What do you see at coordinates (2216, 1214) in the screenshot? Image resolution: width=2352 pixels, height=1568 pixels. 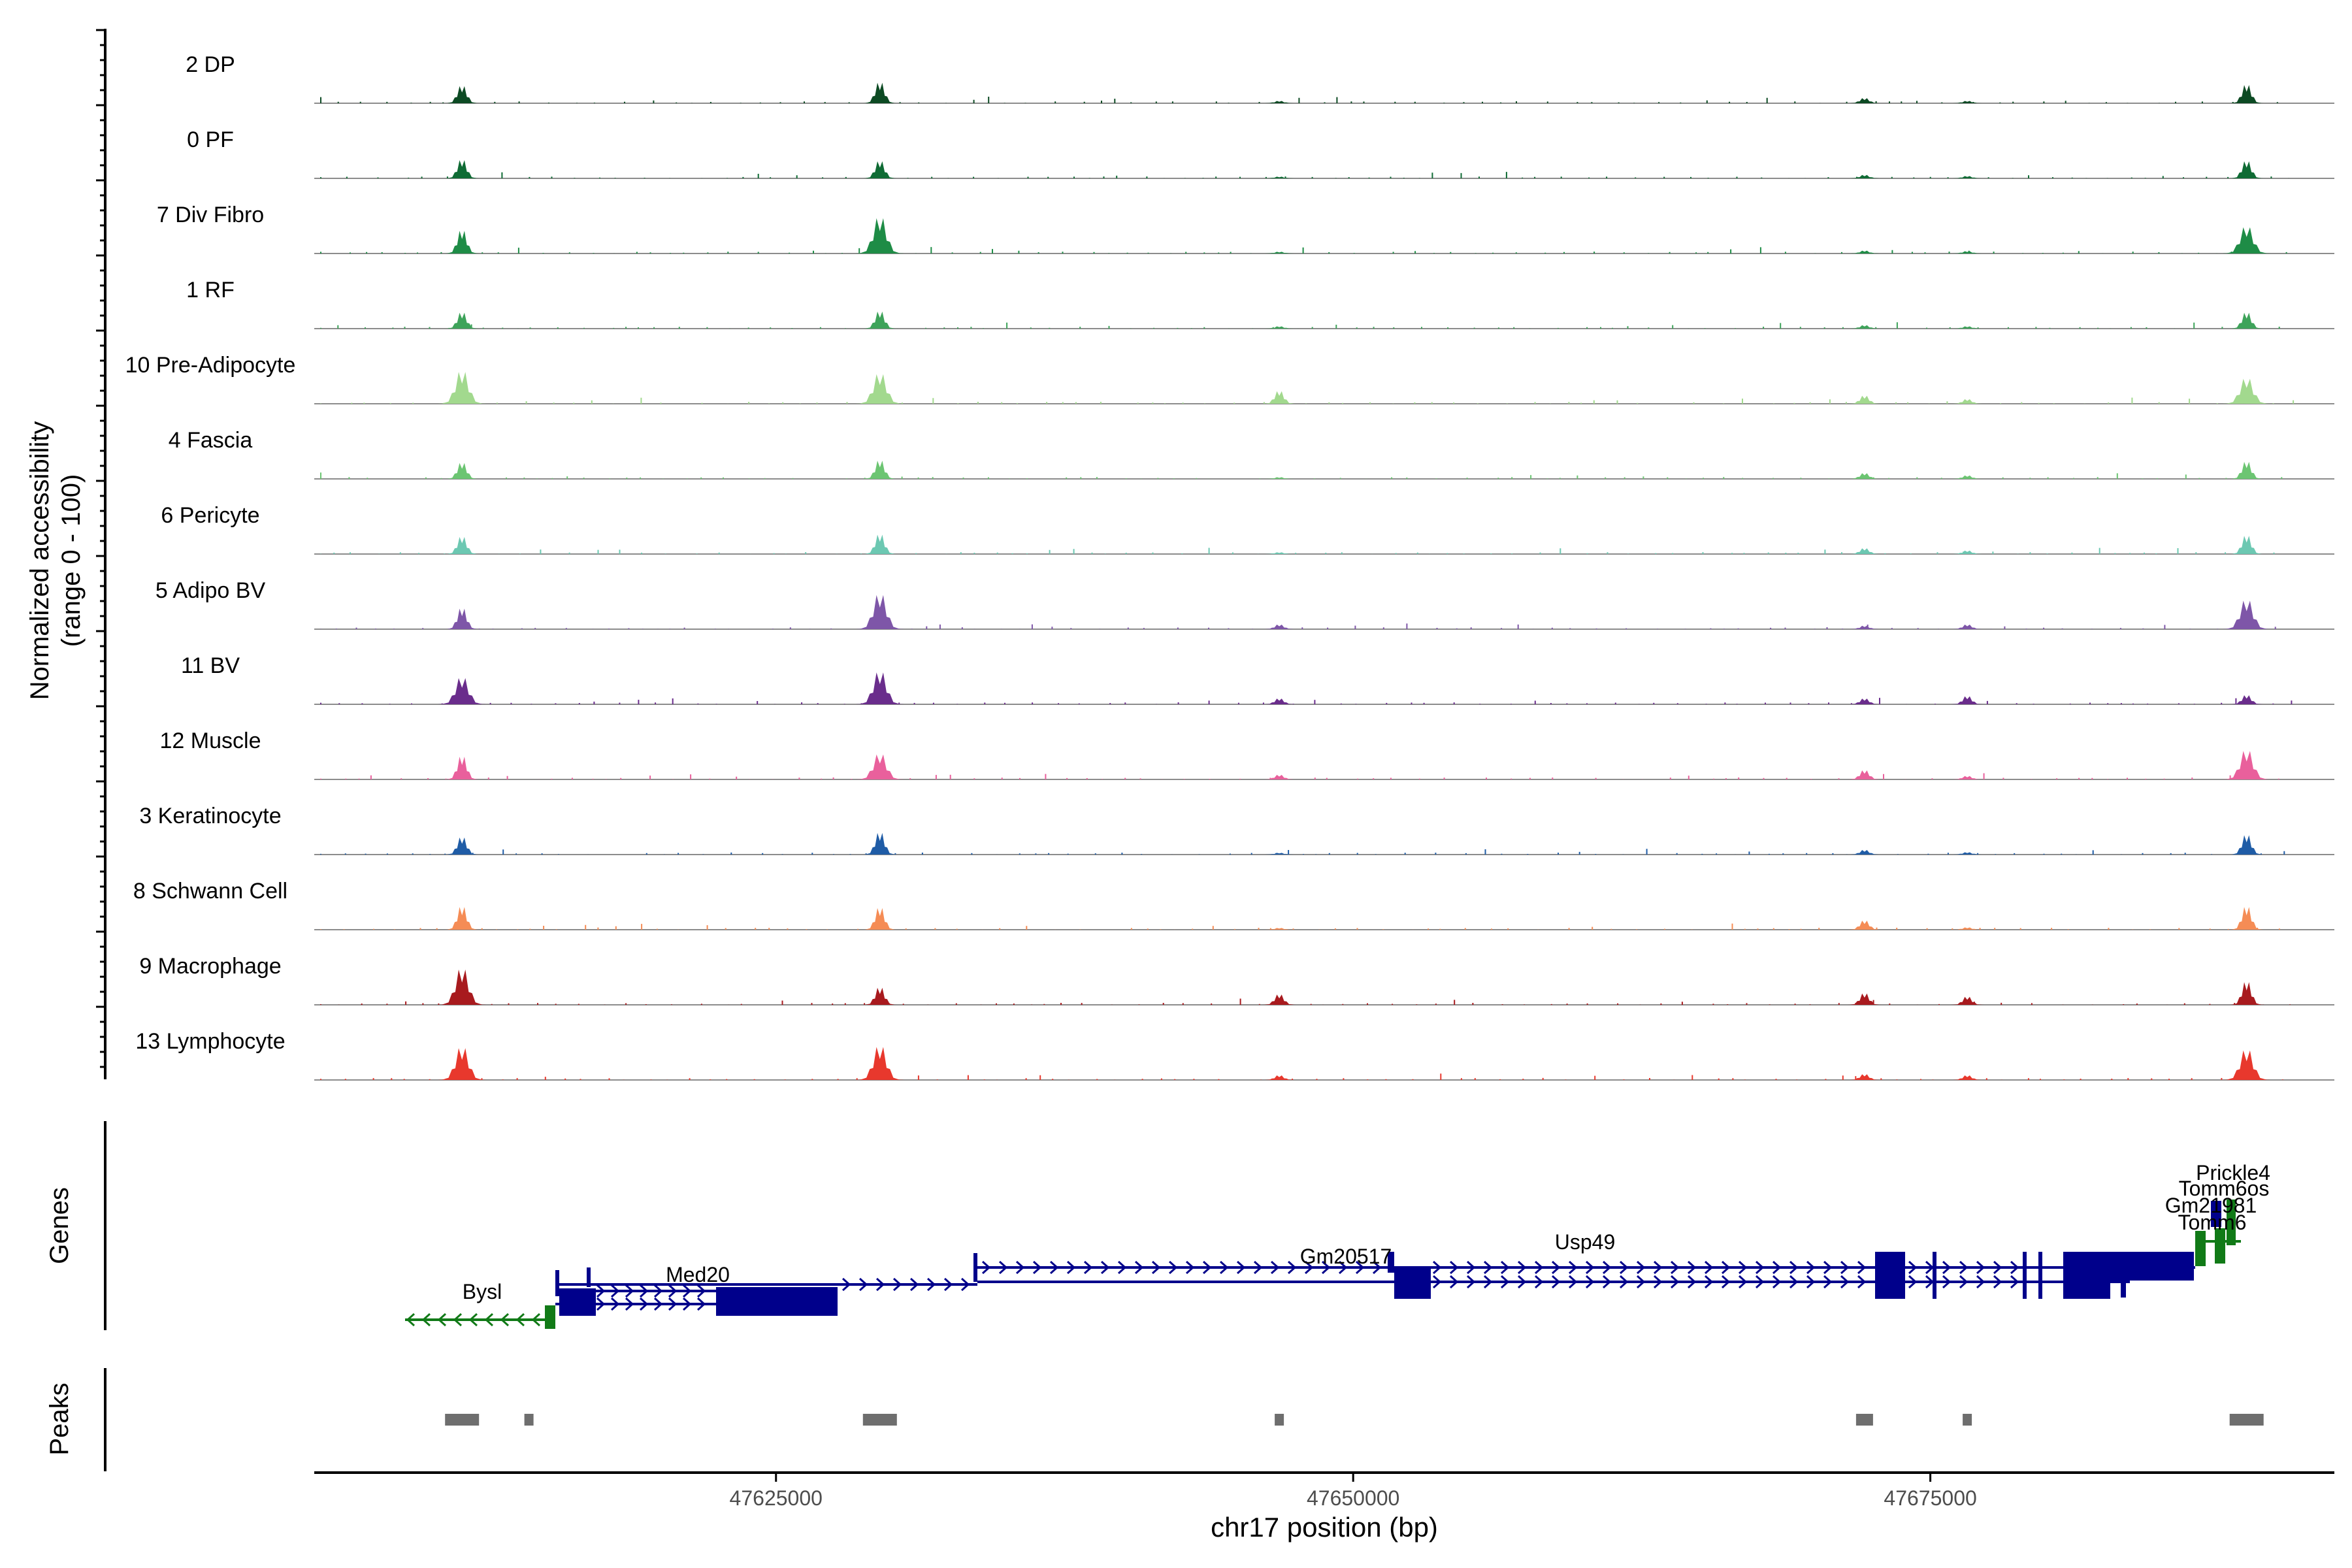 I see `tomm6os-exon` at bounding box center [2216, 1214].